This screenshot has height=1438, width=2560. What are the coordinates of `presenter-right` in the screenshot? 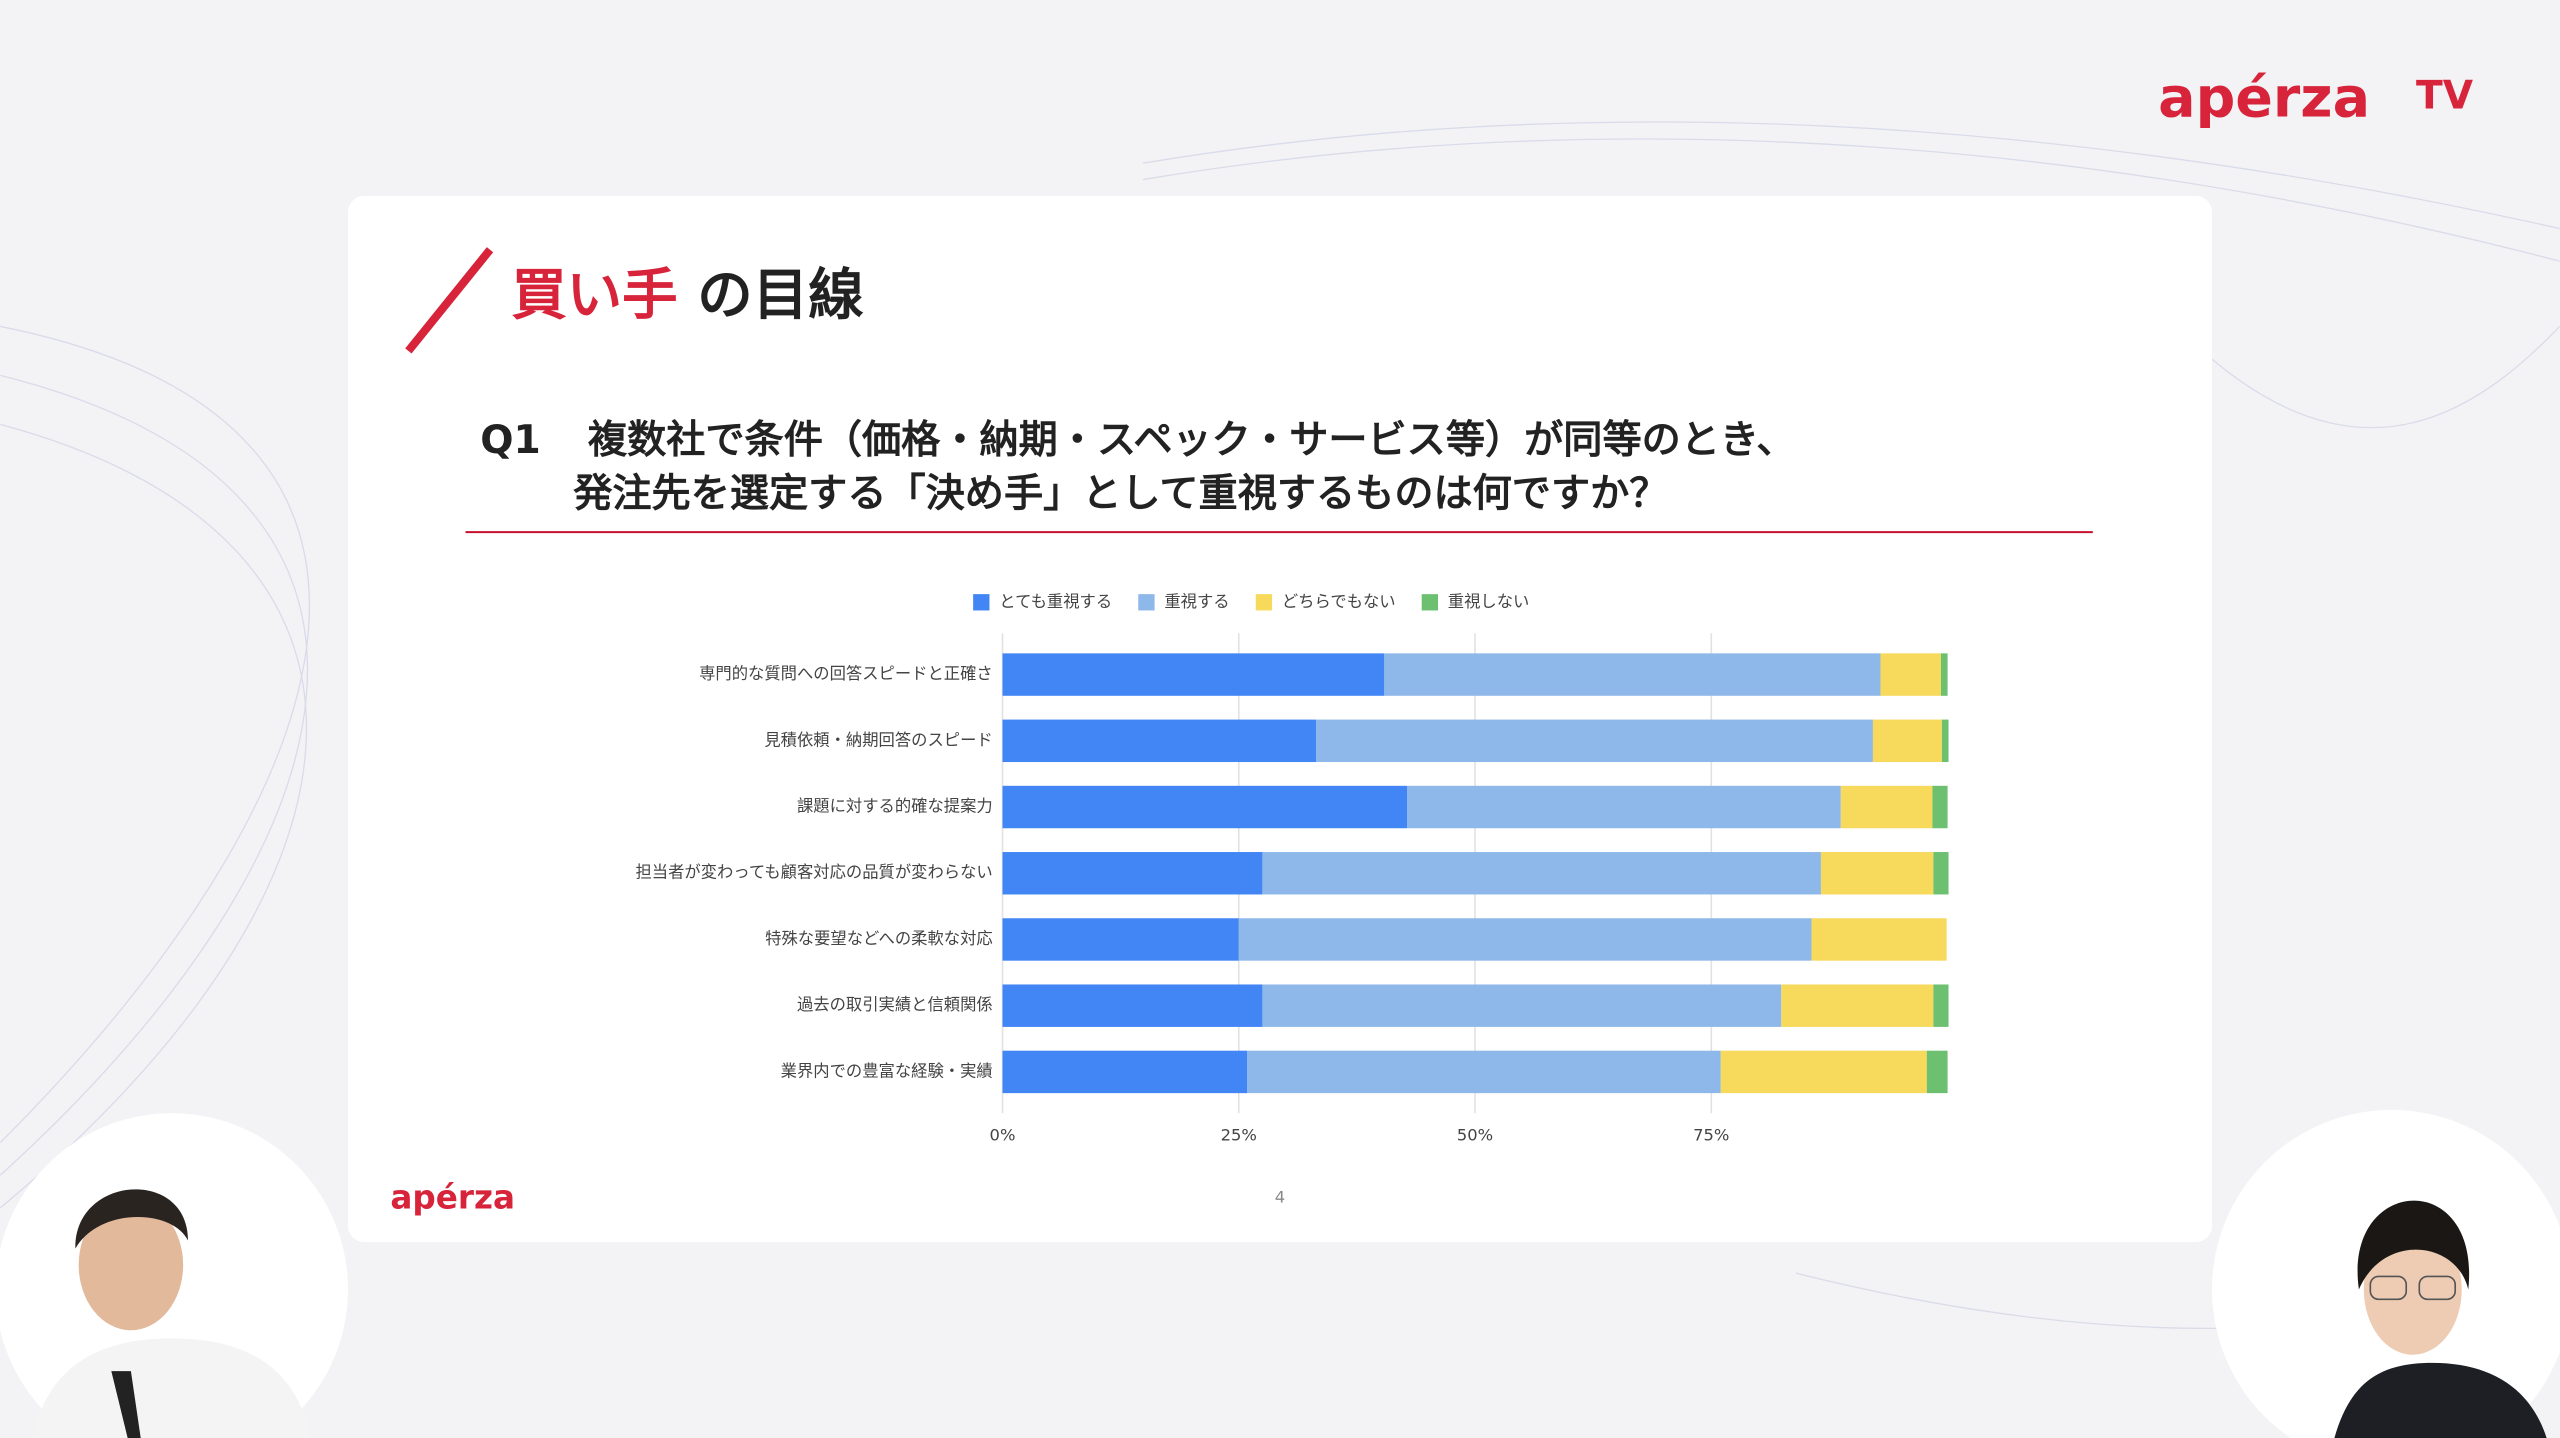 It's located at (2386, 1273).